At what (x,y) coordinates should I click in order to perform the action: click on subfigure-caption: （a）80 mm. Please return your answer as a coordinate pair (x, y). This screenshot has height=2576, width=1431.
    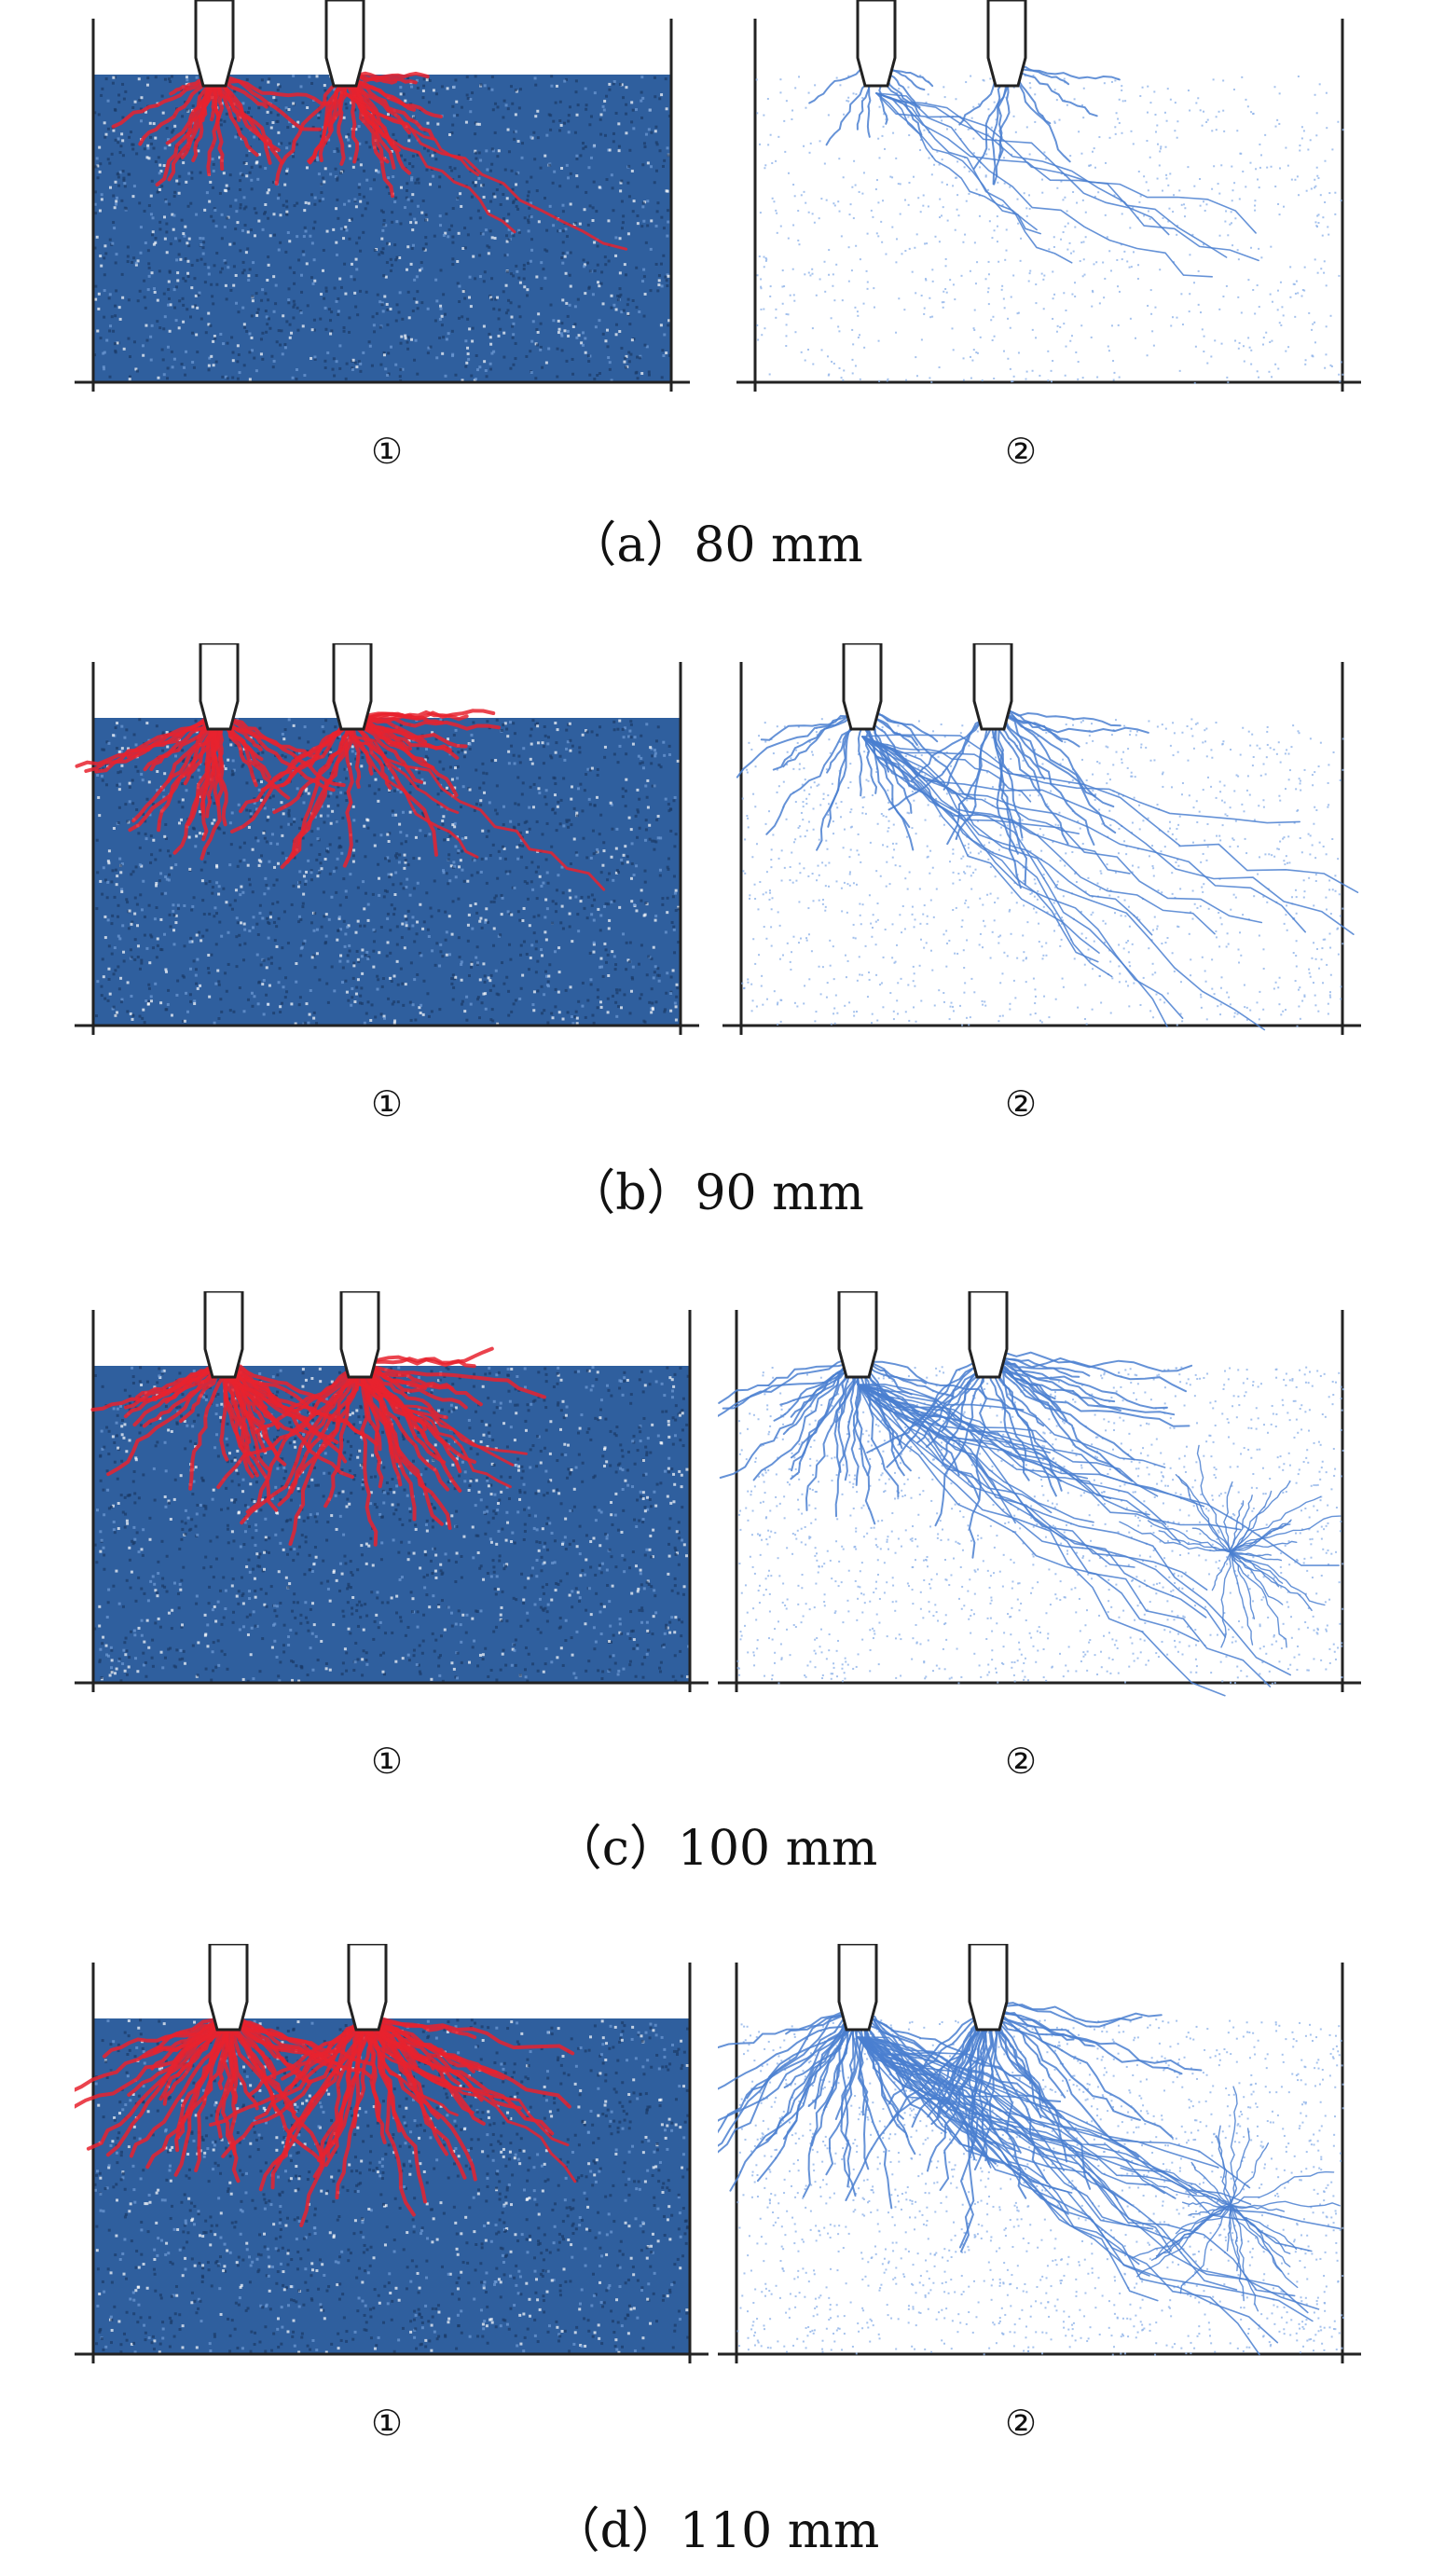
    Looking at the image, I should click on (715, 545).